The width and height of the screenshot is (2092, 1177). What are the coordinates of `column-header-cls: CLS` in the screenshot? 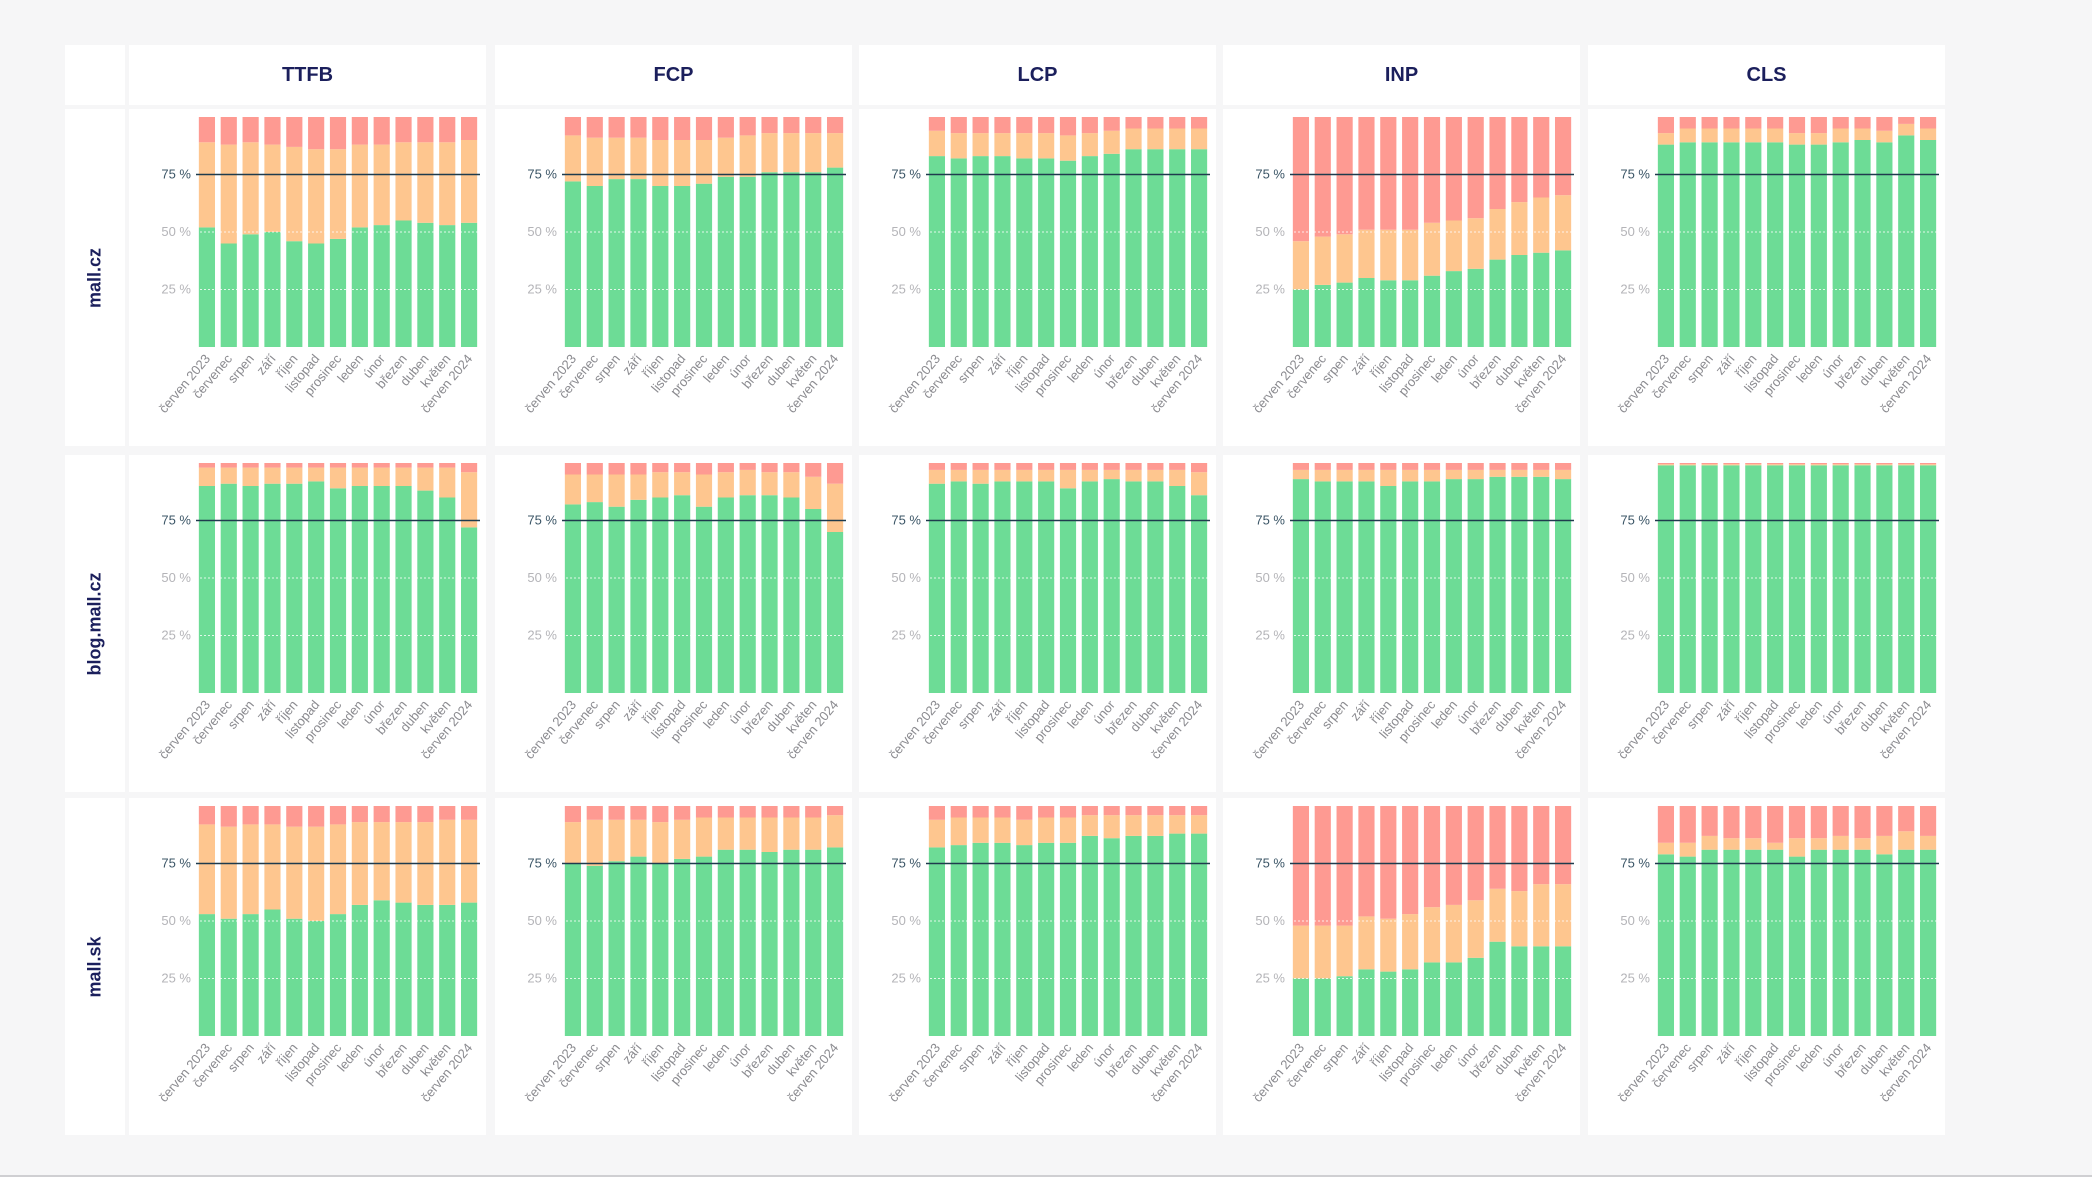 It's located at (1766, 75).